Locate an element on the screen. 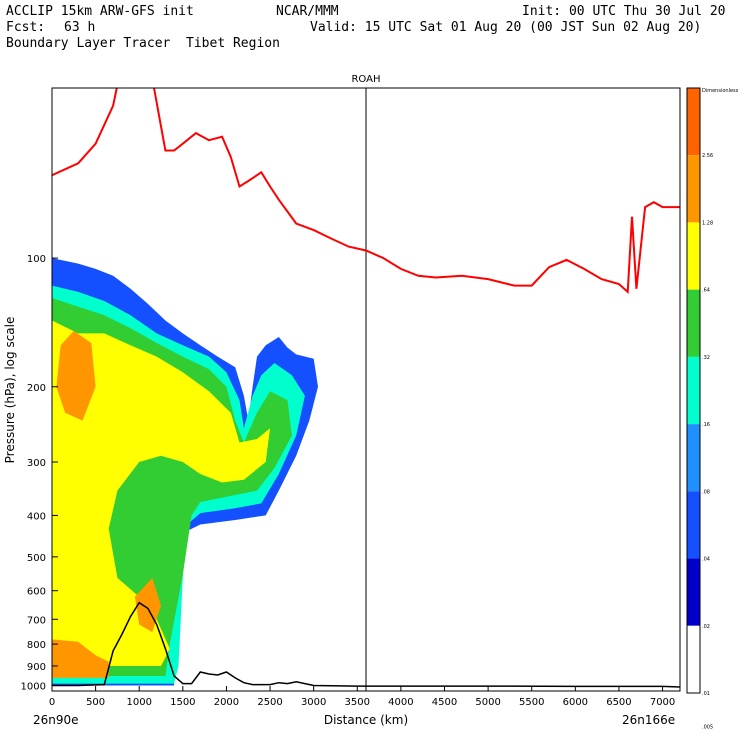 This screenshot has width=740, height=740. header-fcst-value: 63 h is located at coordinates (80, 27).